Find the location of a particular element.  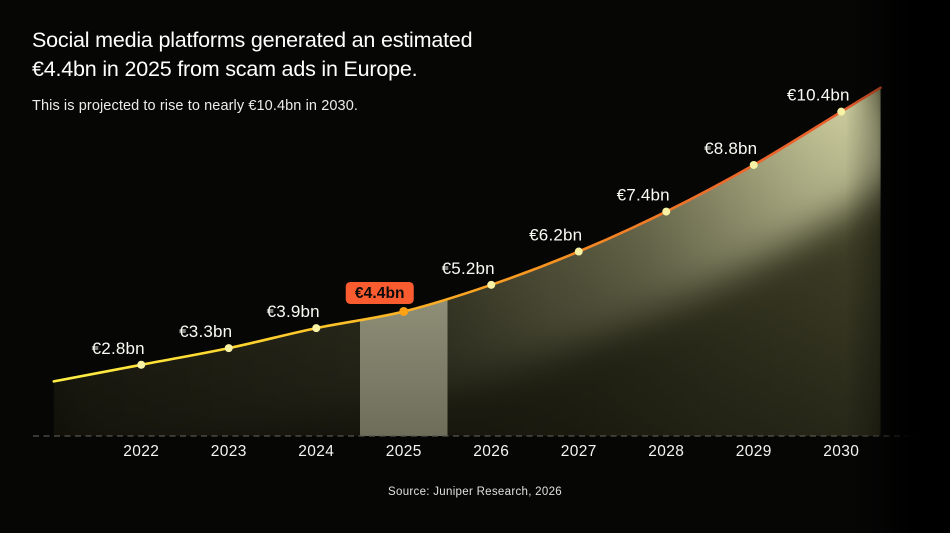

chart-title-line2: €4.4bn in 2025 from scam ads in Europe. is located at coordinates (225, 69).